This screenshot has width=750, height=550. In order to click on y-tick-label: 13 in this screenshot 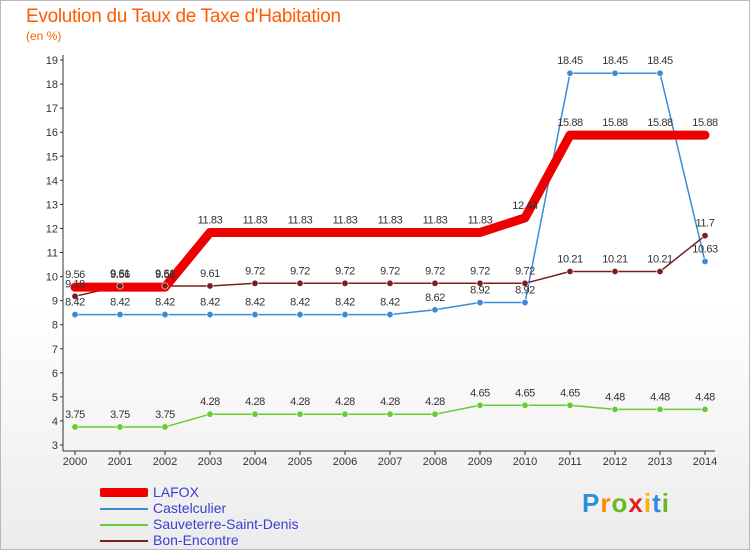, I will do `click(52, 205)`.